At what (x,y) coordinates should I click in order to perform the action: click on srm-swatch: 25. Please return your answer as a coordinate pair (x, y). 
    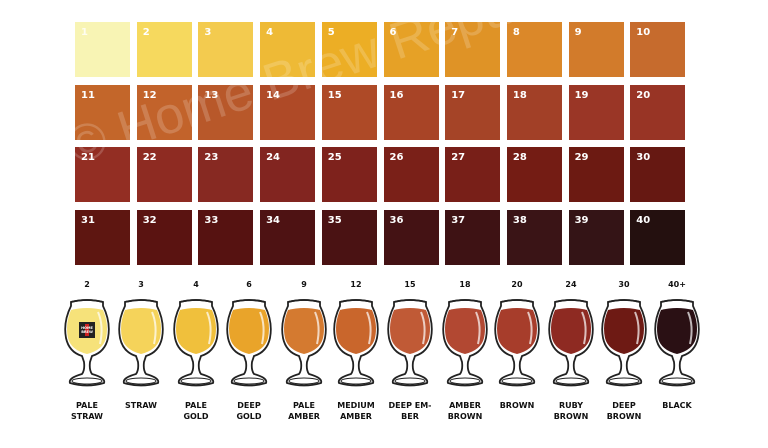
    Looking at the image, I should click on (349, 175).